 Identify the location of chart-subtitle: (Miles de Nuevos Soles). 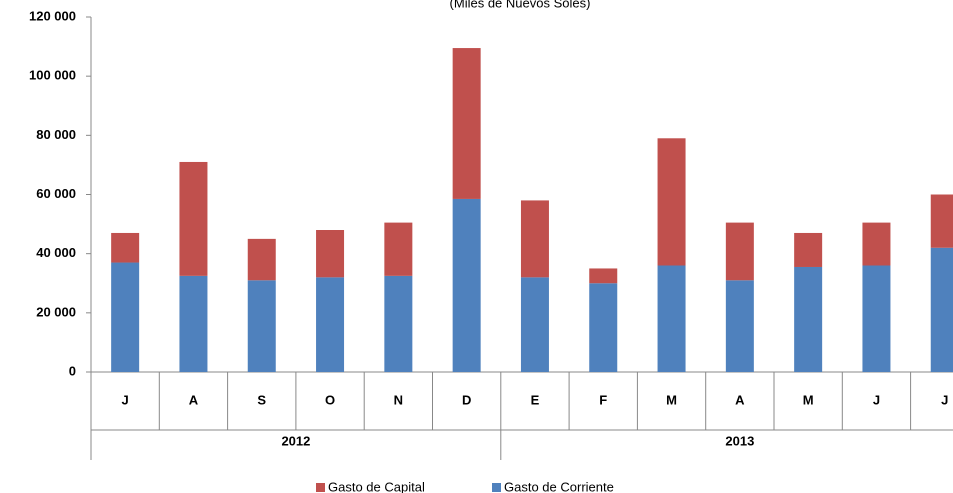
(520, 5).